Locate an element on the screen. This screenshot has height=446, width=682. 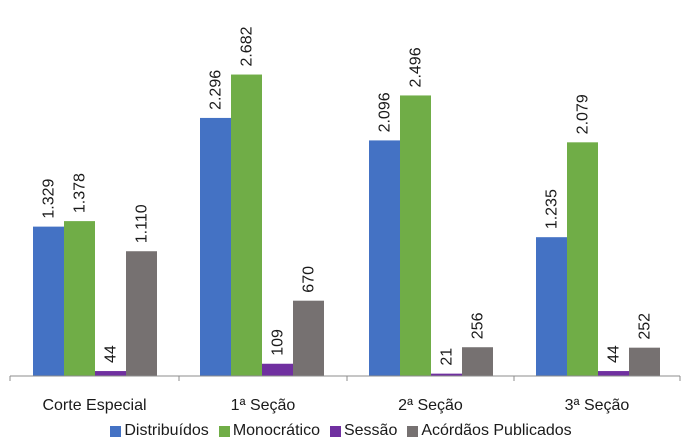
legend-item: Distribuídos is located at coordinates (159, 431).